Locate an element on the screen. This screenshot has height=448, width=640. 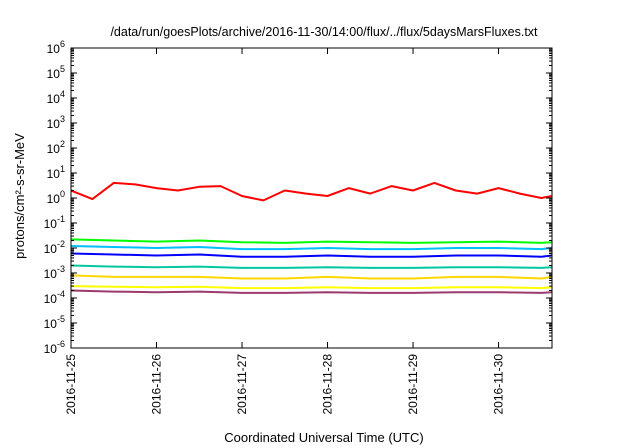
x-tick-label: 2016-11-29 is located at coordinates (413, 384).